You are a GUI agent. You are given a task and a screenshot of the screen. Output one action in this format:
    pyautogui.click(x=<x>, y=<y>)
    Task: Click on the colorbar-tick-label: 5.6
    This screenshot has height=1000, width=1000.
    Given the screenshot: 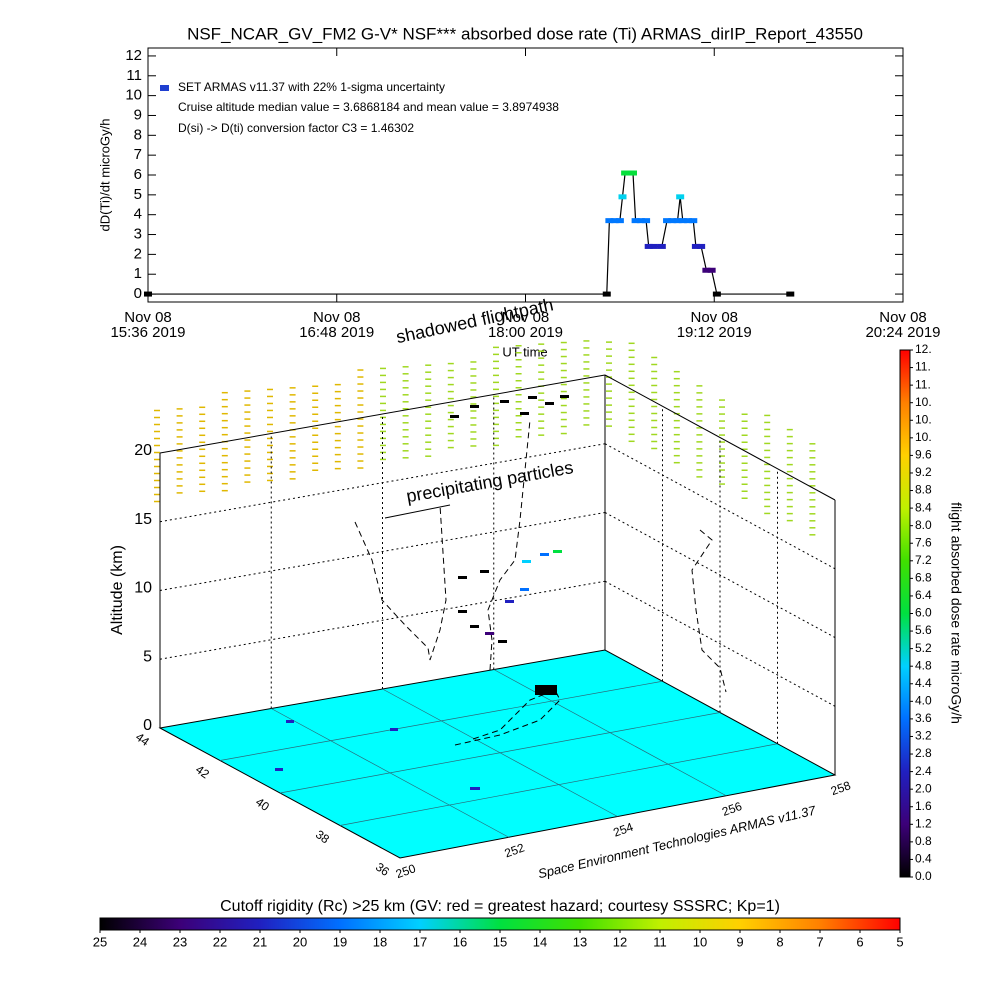 What is the action you would take?
    pyautogui.click(x=923, y=630)
    